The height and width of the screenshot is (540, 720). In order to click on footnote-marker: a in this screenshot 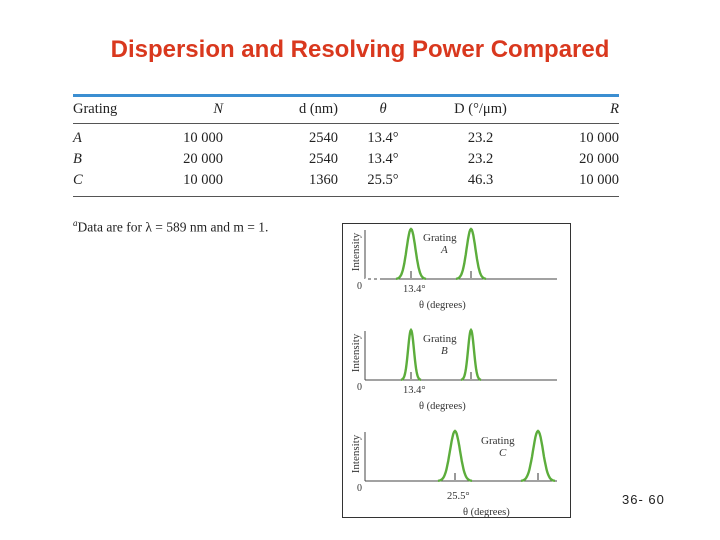, I will do `click(75, 223)`.